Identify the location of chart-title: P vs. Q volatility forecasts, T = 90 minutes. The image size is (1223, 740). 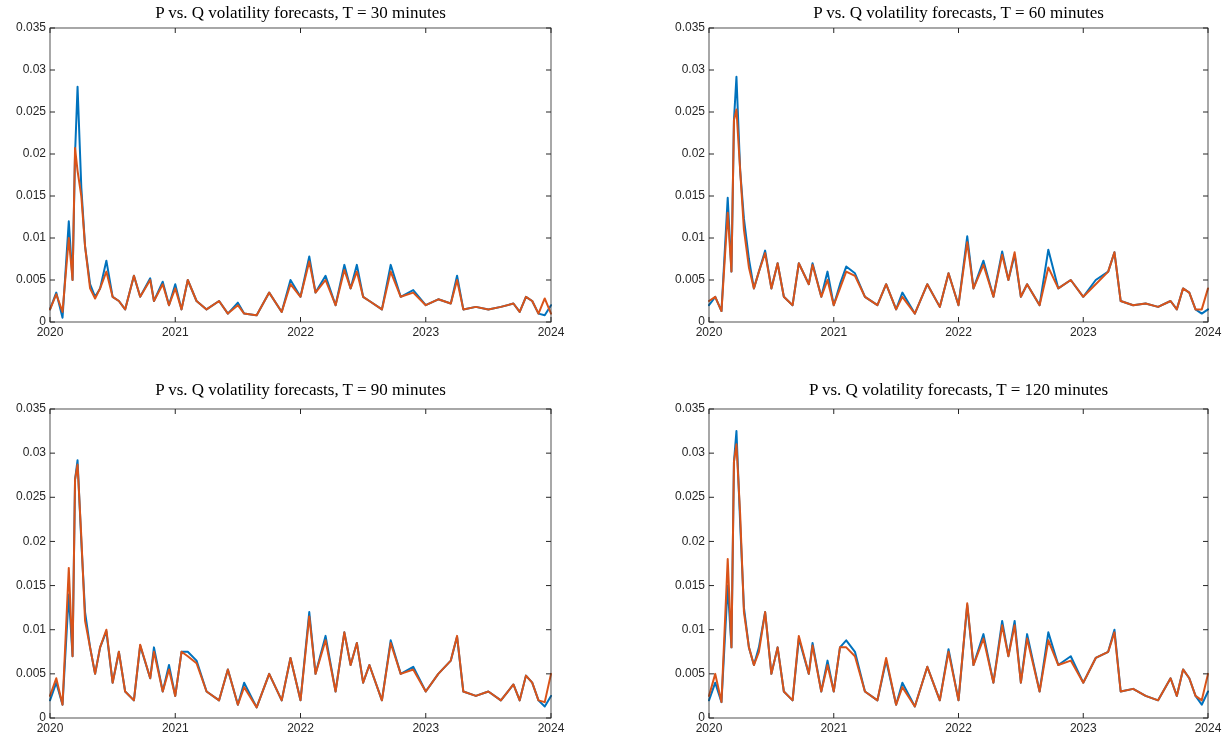
(300, 389).